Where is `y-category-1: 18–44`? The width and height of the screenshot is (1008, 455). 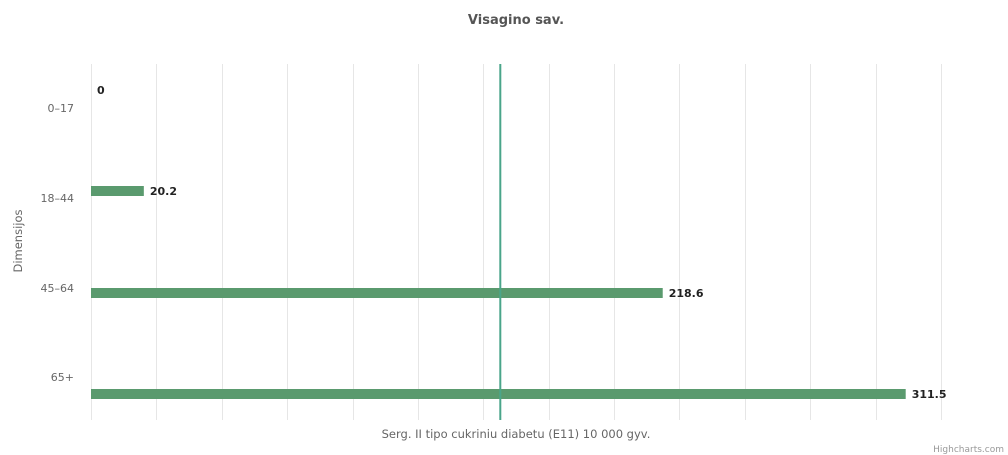 y-category-1: 18–44 is located at coordinates (58, 198).